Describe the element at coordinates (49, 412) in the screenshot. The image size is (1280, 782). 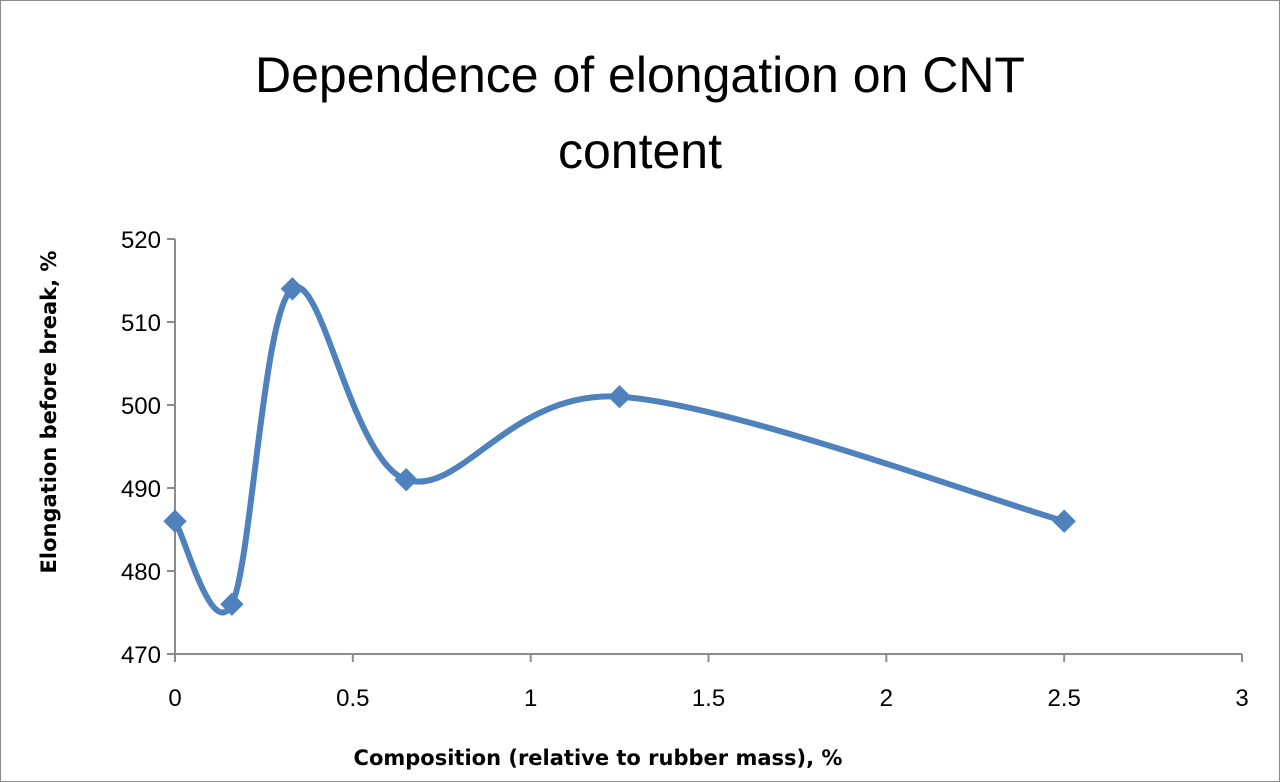
I see `y-axis-label: Elongation before break, %` at that location.